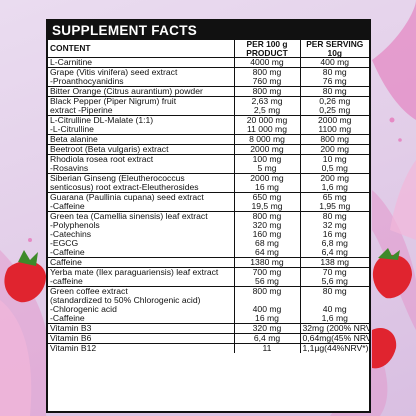  I want to click on table-row: L-Carnitine 4000 mg 400 mg, so click(208, 62).